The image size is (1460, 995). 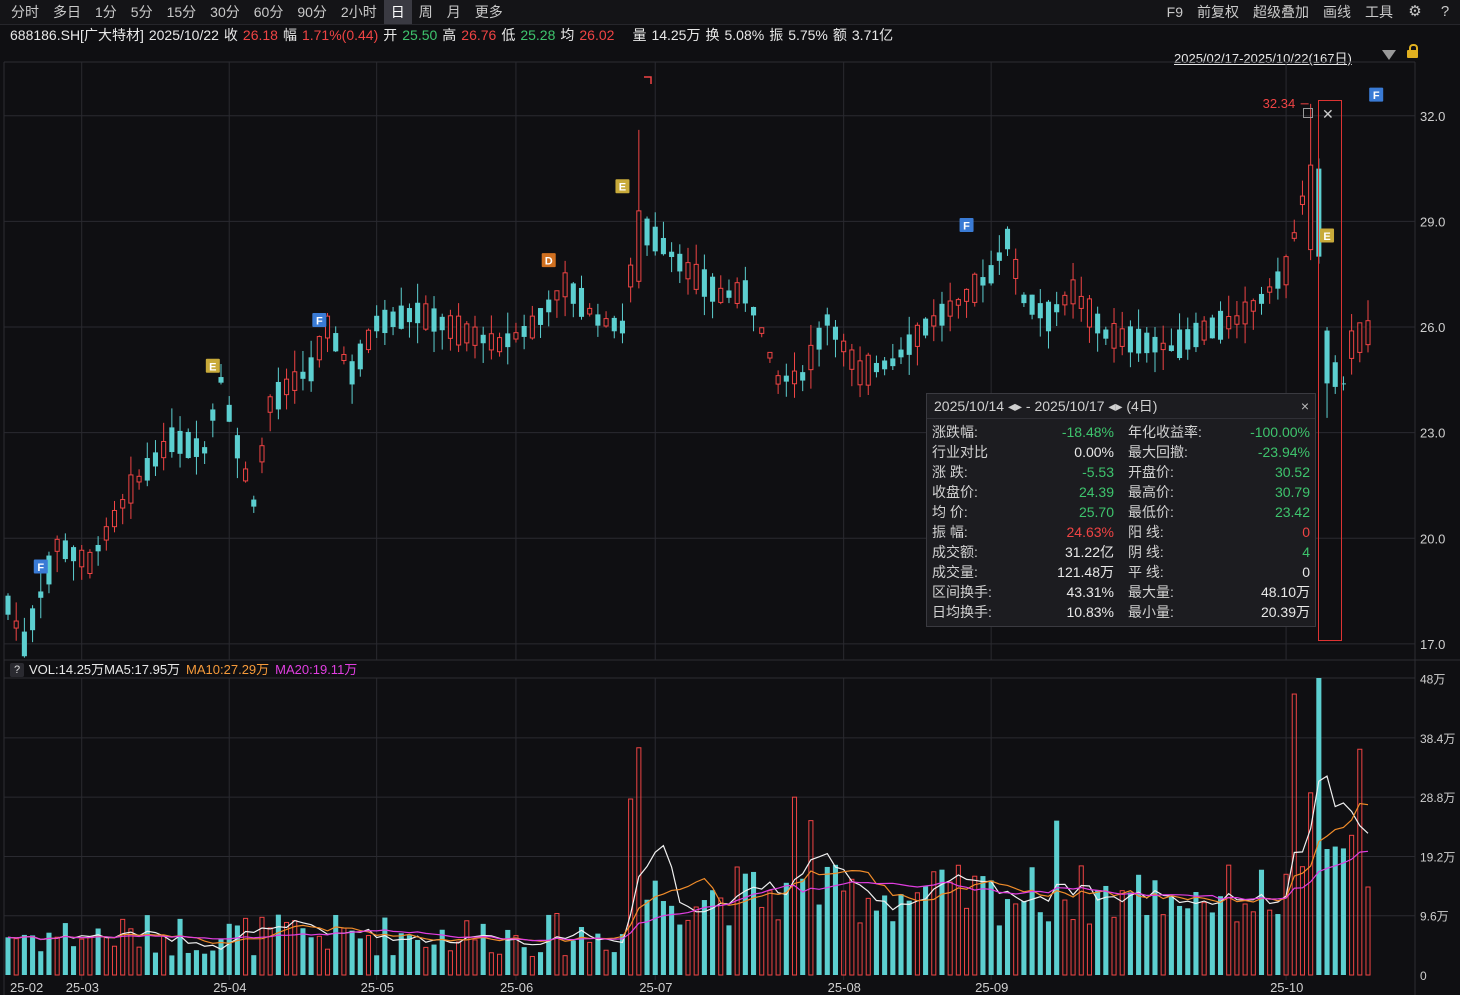 What do you see at coordinates (1151, 612) in the screenshot?
I see `stats-k2: 最小量:` at bounding box center [1151, 612].